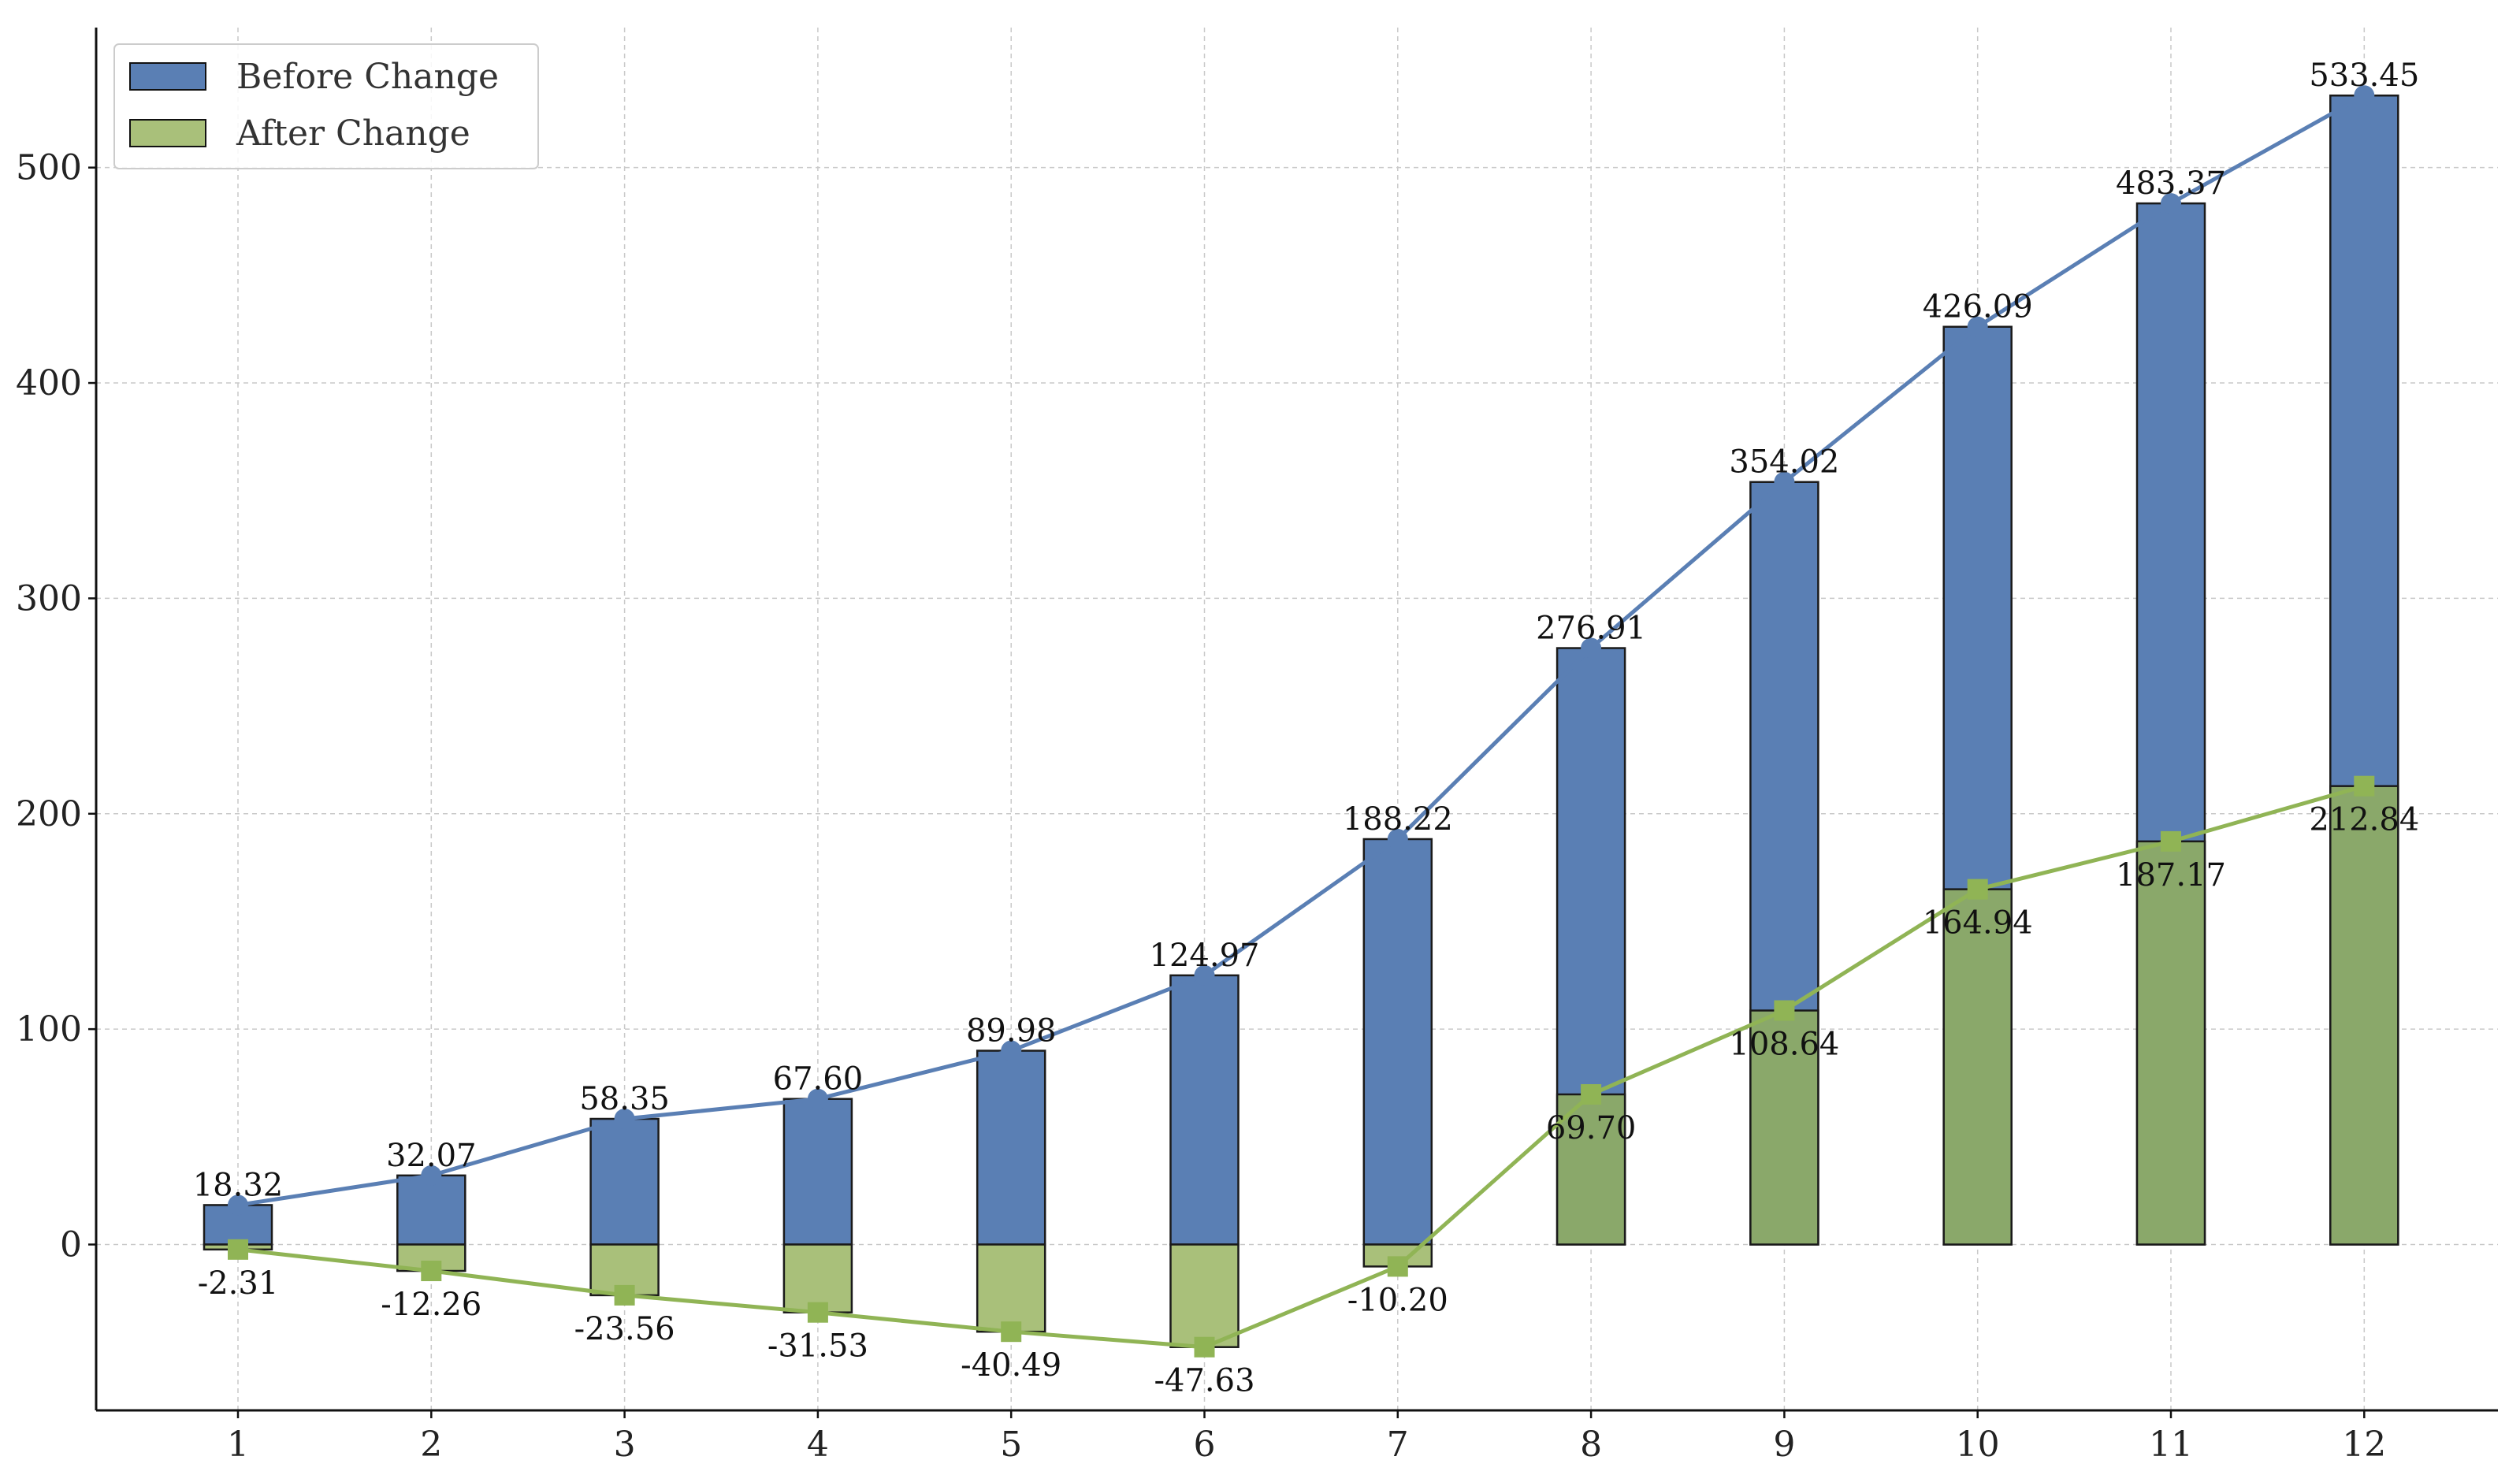 Image resolution: width=2520 pixels, height=1460 pixels. What do you see at coordinates (1011, 1441) in the screenshot?
I see `x-tick-label: 5` at bounding box center [1011, 1441].